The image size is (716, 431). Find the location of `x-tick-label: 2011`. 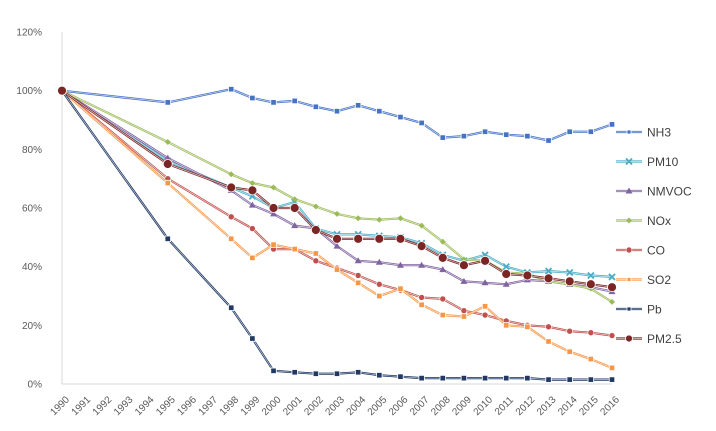

x-tick-label: 2011 is located at coordinates (504, 405).